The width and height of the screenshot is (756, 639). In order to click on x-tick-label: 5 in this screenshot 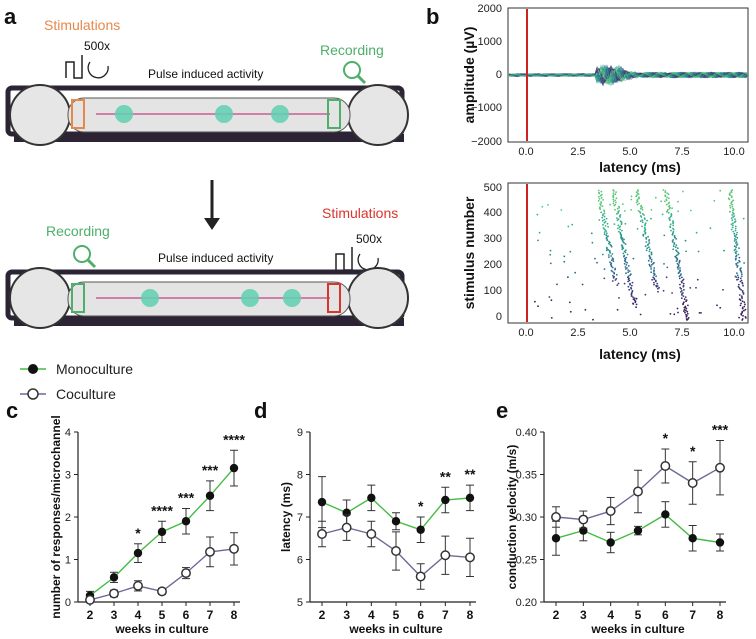, I will do `click(396, 615)`.